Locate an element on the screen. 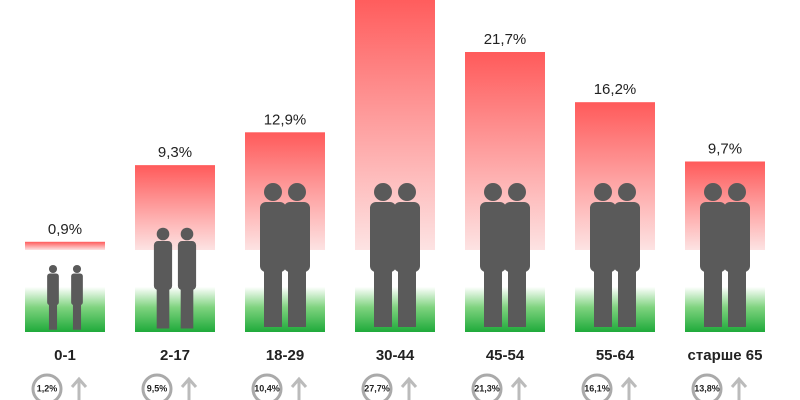 The image size is (800, 400). category-label: старше 65 is located at coordinates (725, 355).